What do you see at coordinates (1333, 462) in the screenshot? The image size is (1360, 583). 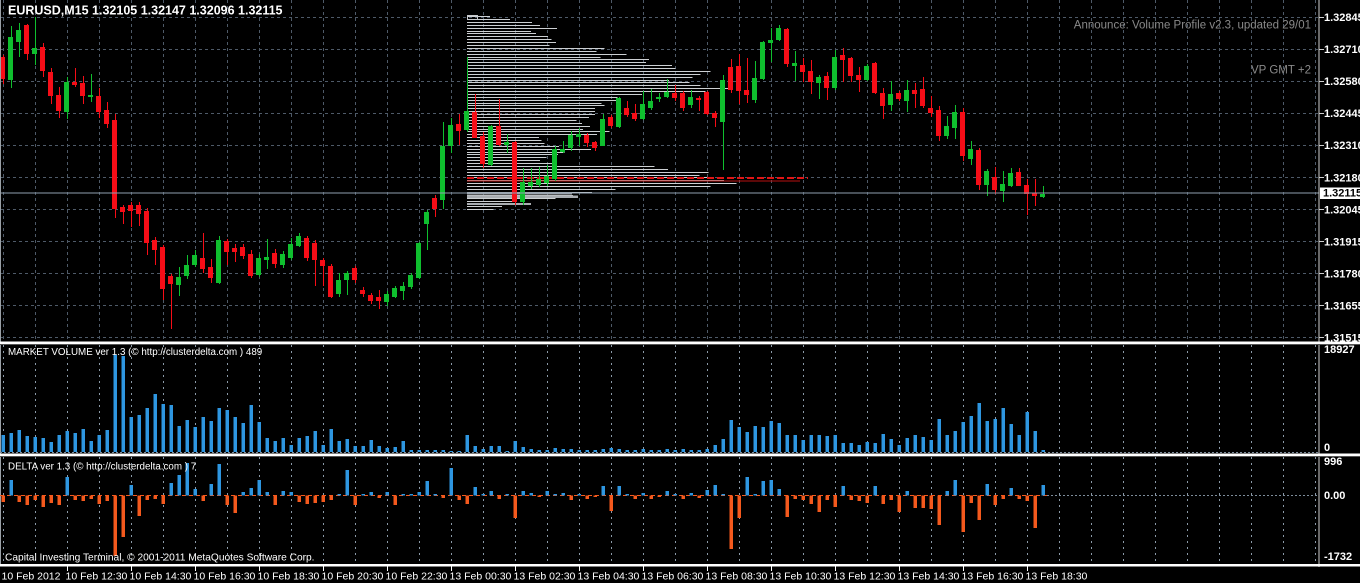 I see `svg-text: 996` at bounding box center [1333, 462].